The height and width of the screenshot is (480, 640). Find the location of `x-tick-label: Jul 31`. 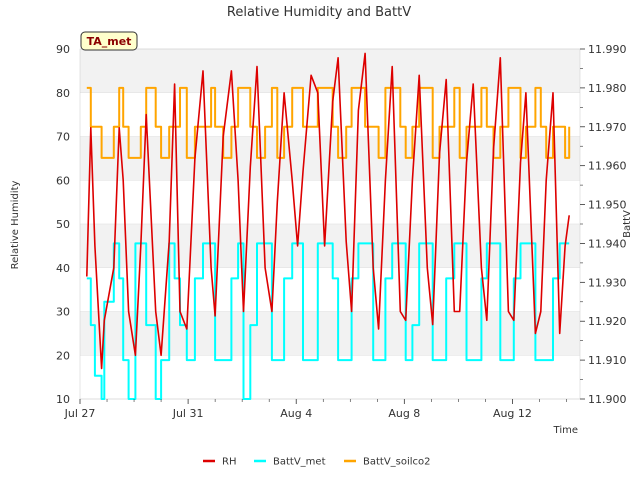

x-tick-label: Jul 31 is located at coordinates (188, 413).